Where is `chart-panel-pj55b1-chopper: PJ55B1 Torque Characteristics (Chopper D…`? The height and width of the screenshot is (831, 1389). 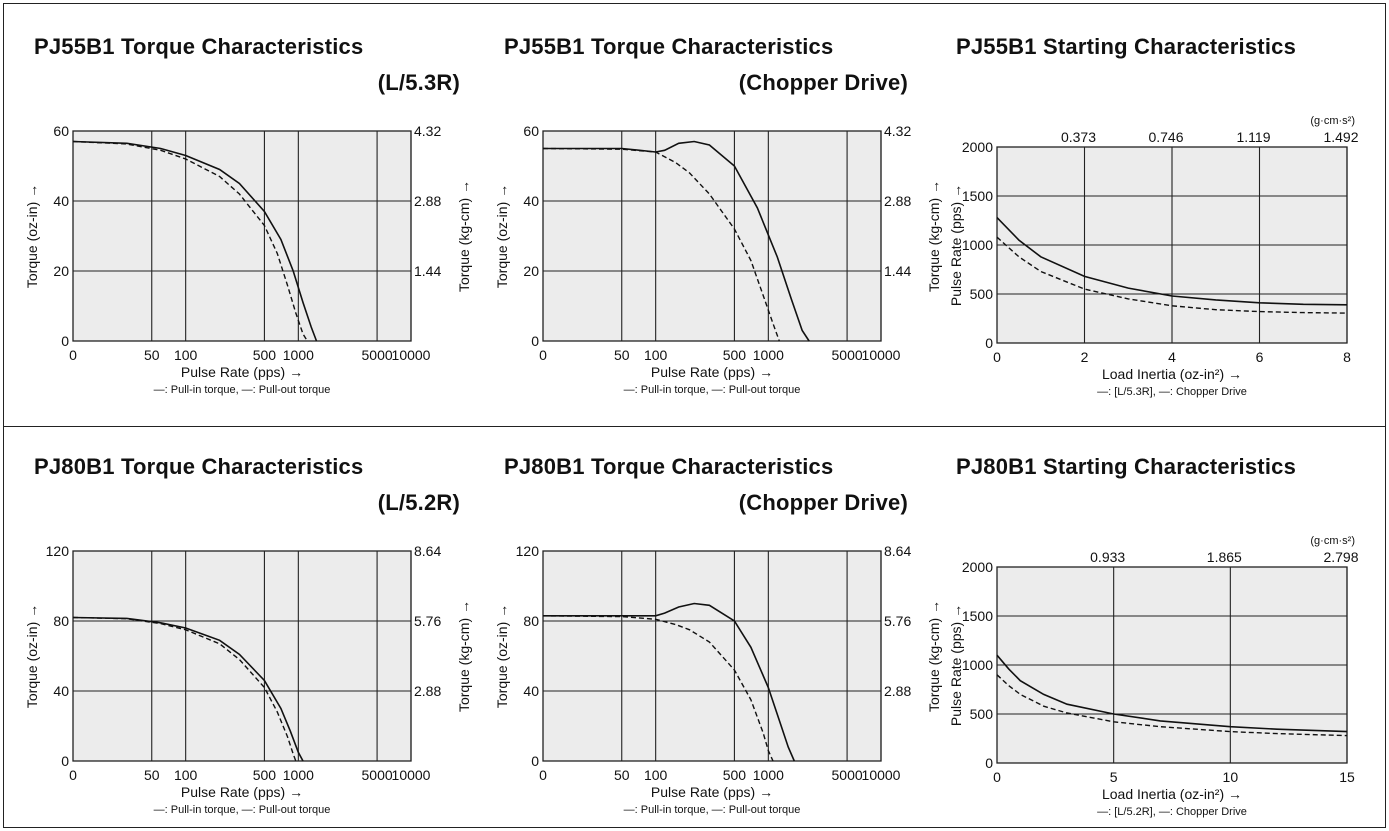 chart-panel-pj55b1-chopper: PJ55B1 Torque Characteristics (Chopper D… is located at coordinates (715, 216).